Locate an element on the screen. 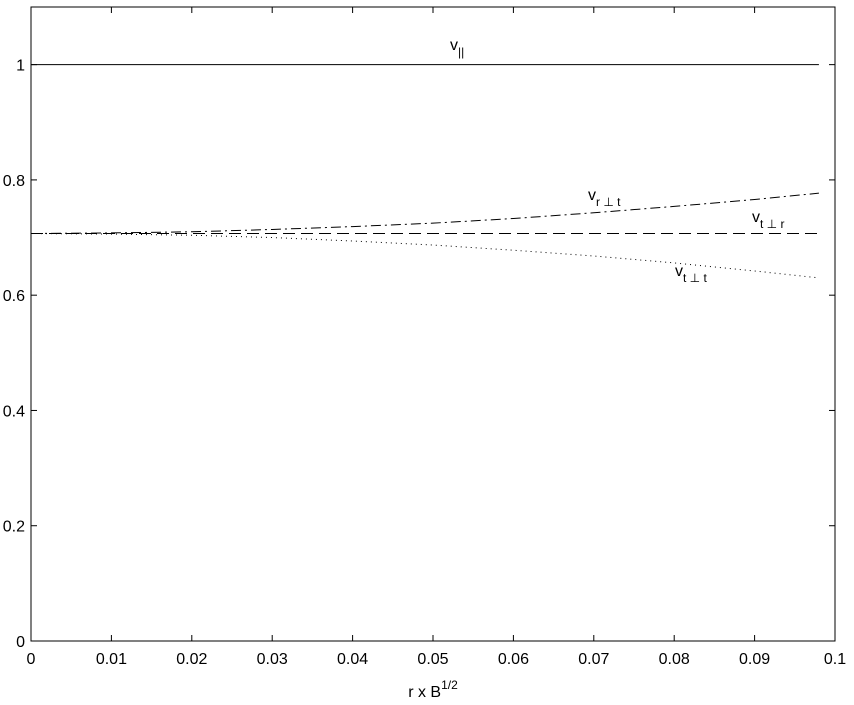 This screenshot has width=854, height=705. series-label-subscript: t ⊥ t is located at coordinates (695, 278).